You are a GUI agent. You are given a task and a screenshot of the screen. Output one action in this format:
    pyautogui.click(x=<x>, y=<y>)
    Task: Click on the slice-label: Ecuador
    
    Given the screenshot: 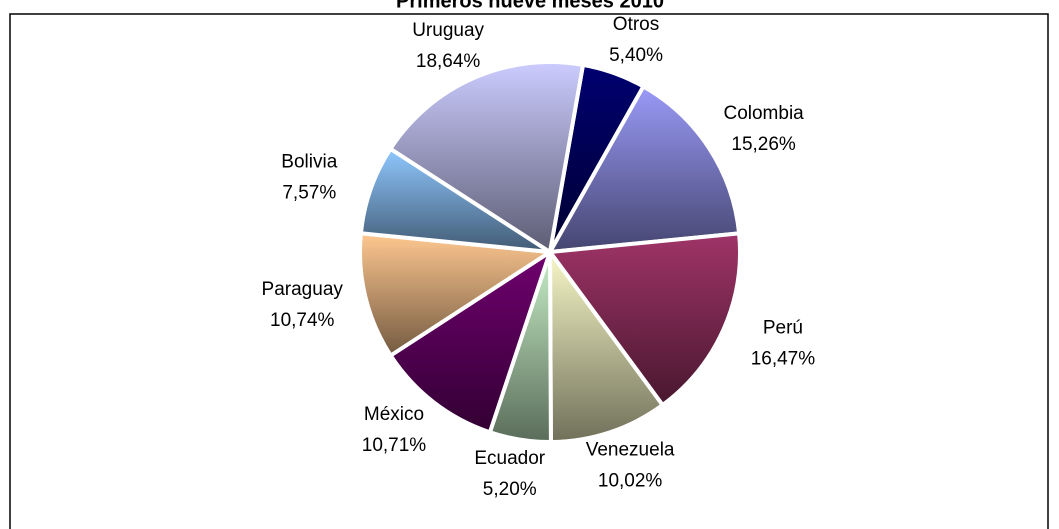 What is the action you would take?
    pyautogui.click(x=509, y=458)
    